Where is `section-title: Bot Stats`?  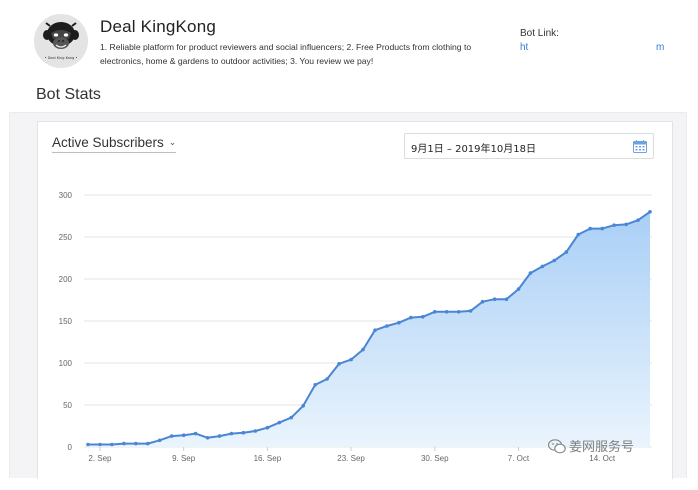 section-title: Bot Stats is located at coordinates (68, 94).